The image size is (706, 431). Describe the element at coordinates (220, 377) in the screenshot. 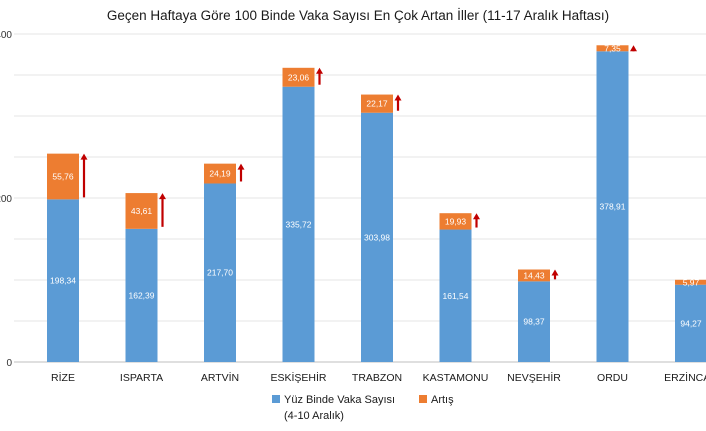

I see `x-tick-label: ARTVİN` at that location.